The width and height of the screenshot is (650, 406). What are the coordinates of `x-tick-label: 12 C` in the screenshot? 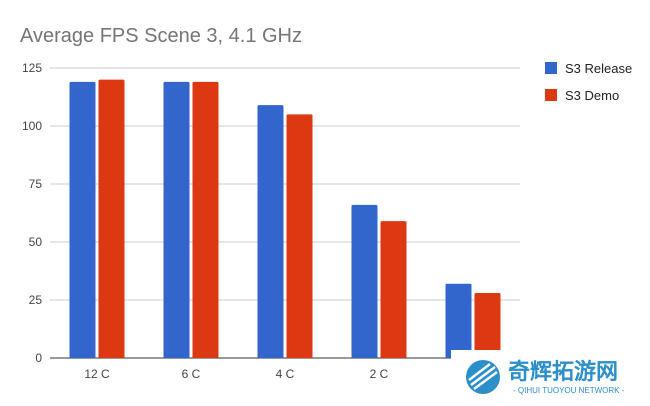 It's located at (97, 374).